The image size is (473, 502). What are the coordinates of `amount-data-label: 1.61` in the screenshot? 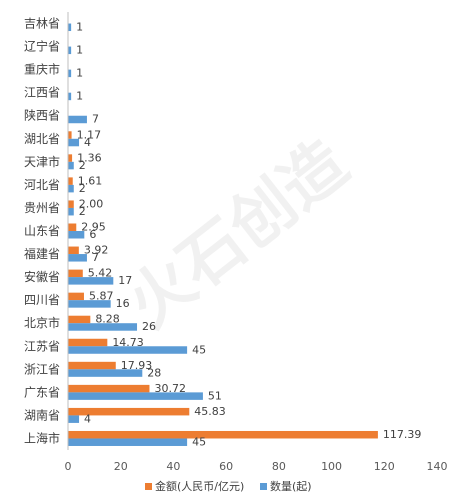 It's located at (90, 180).